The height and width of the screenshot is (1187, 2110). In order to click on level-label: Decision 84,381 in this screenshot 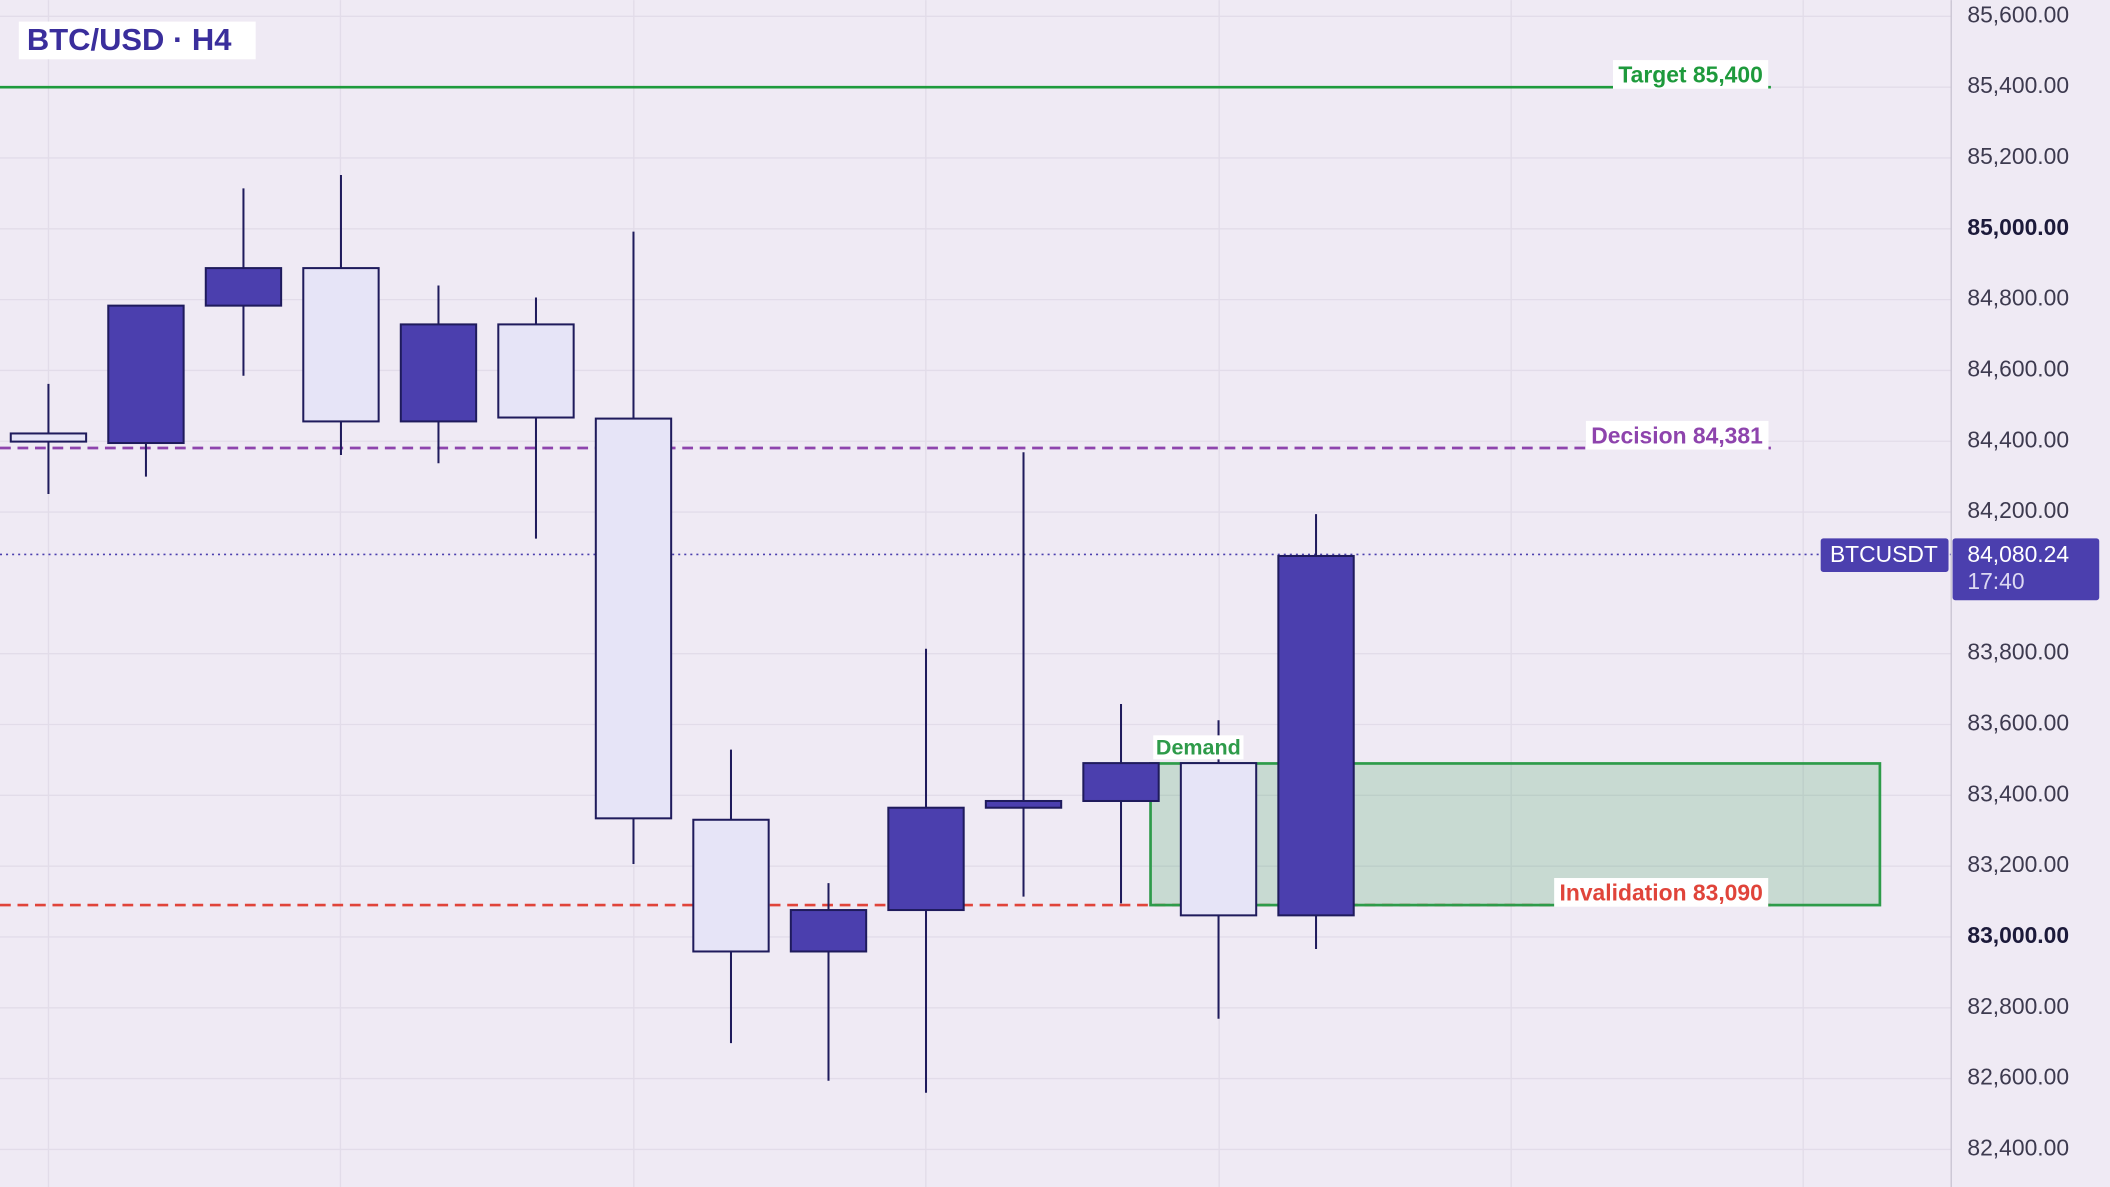, I will do `click(1677, 435)`.